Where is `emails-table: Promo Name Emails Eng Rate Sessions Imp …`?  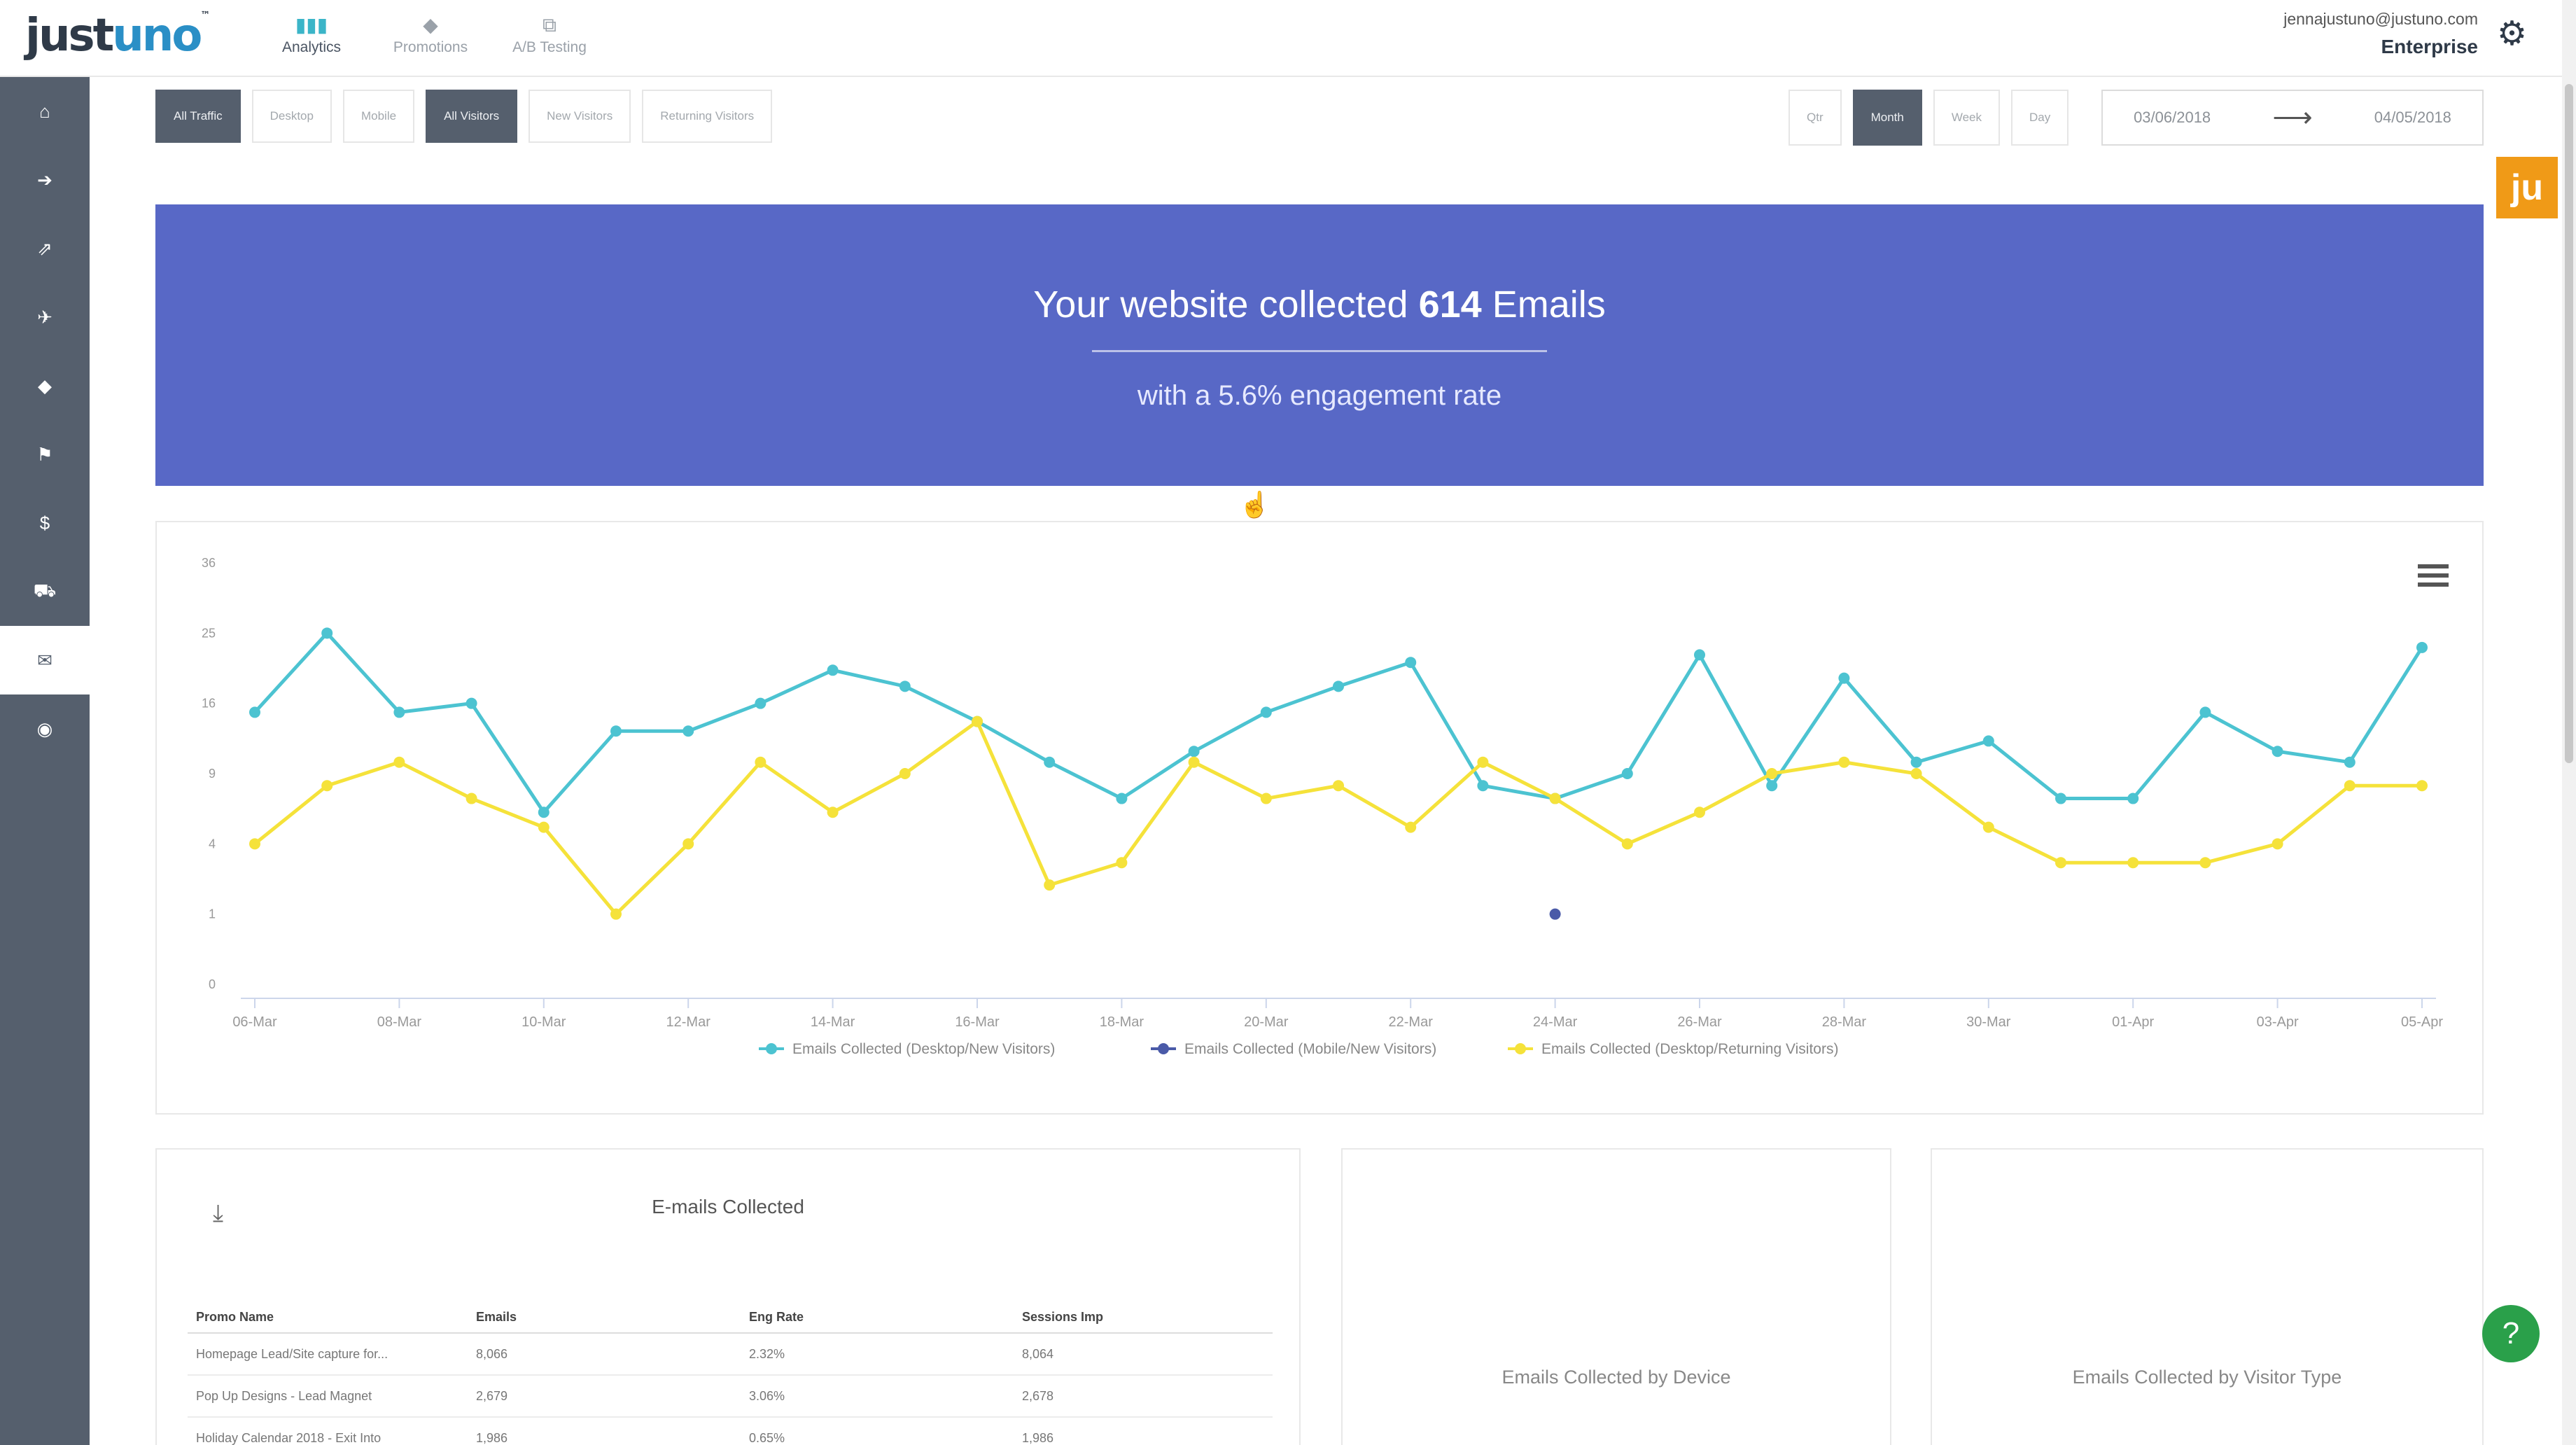 emails-table: Promo Name Emails Eng Rate Sessions Imp … is located at coordinates (730, 1373).